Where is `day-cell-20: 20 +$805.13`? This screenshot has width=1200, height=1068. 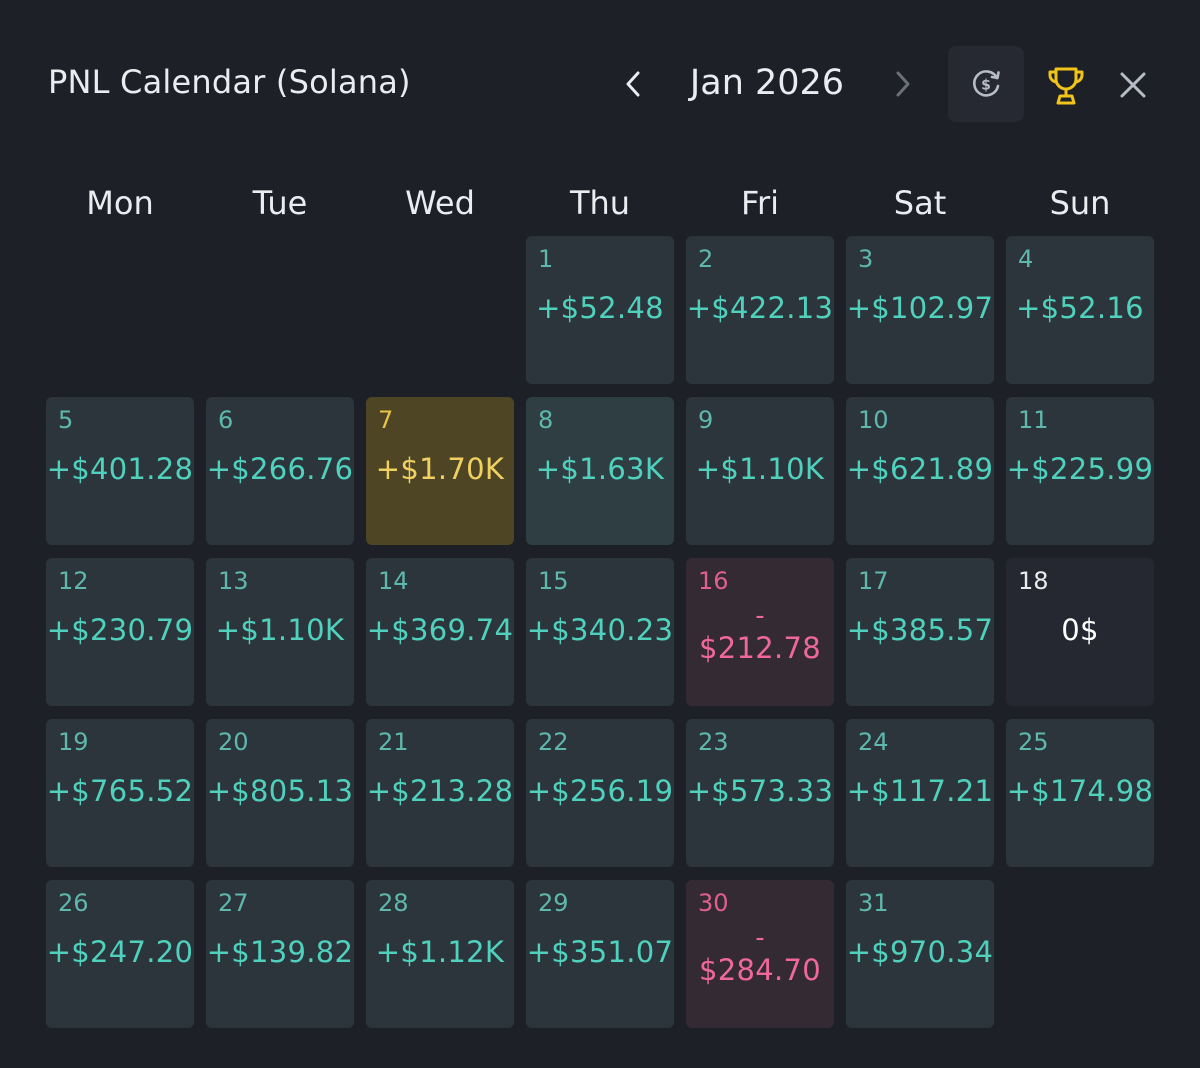 day-cell-20: 20 +$805.13 is located at coordinates (280, 793).